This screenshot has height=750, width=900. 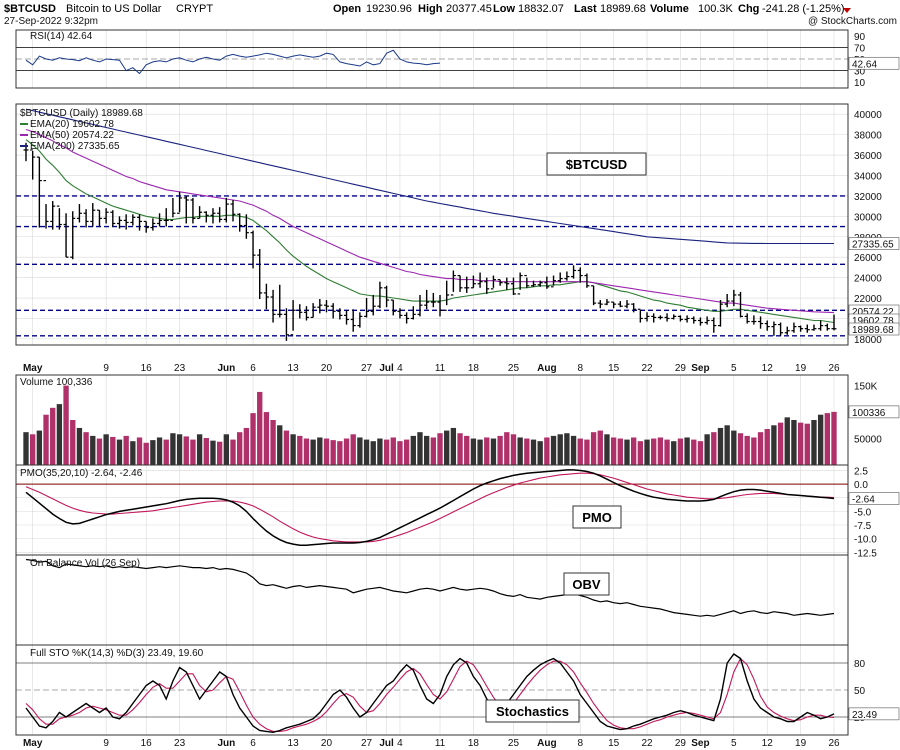 What do you see at coordinates (860, 37) in the screenshot?
I see `rsi-ytick: 90` at bounding box center [860, 37].